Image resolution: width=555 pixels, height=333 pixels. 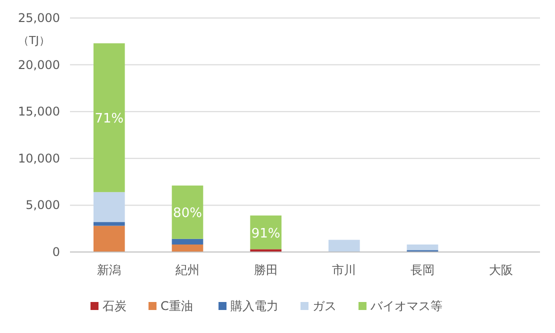 I want to click on x-tick-label: 勝田, so click(x=266, y=270).